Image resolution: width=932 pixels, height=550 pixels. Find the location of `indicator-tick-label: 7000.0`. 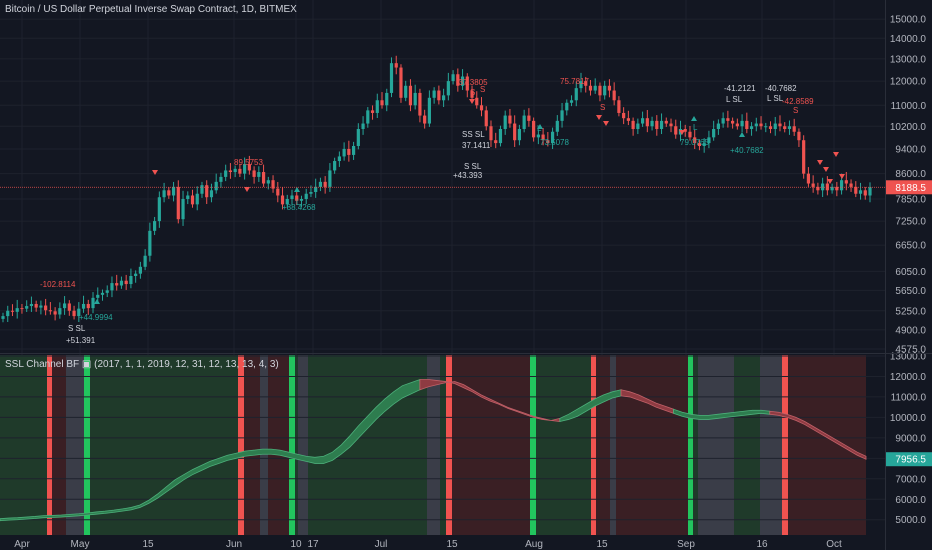

indicator-tick-label: 7000.0 is located at coordinates (910, 479).